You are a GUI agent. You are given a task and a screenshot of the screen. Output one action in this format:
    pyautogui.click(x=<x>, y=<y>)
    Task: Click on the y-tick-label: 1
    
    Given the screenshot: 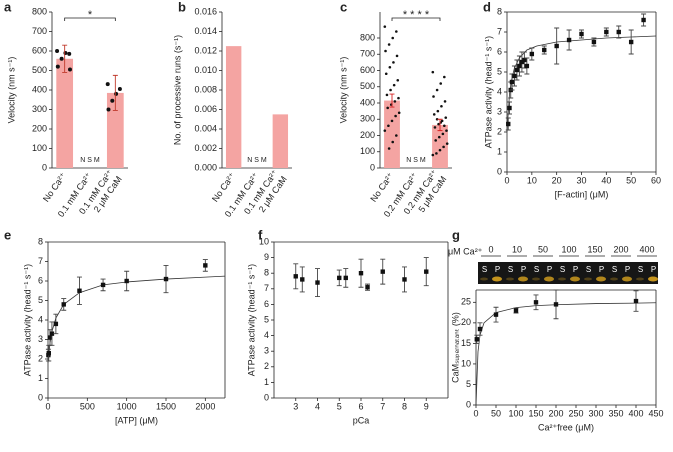 What is the action you would take?
    pyautogui.click(x=40, y=378)
    